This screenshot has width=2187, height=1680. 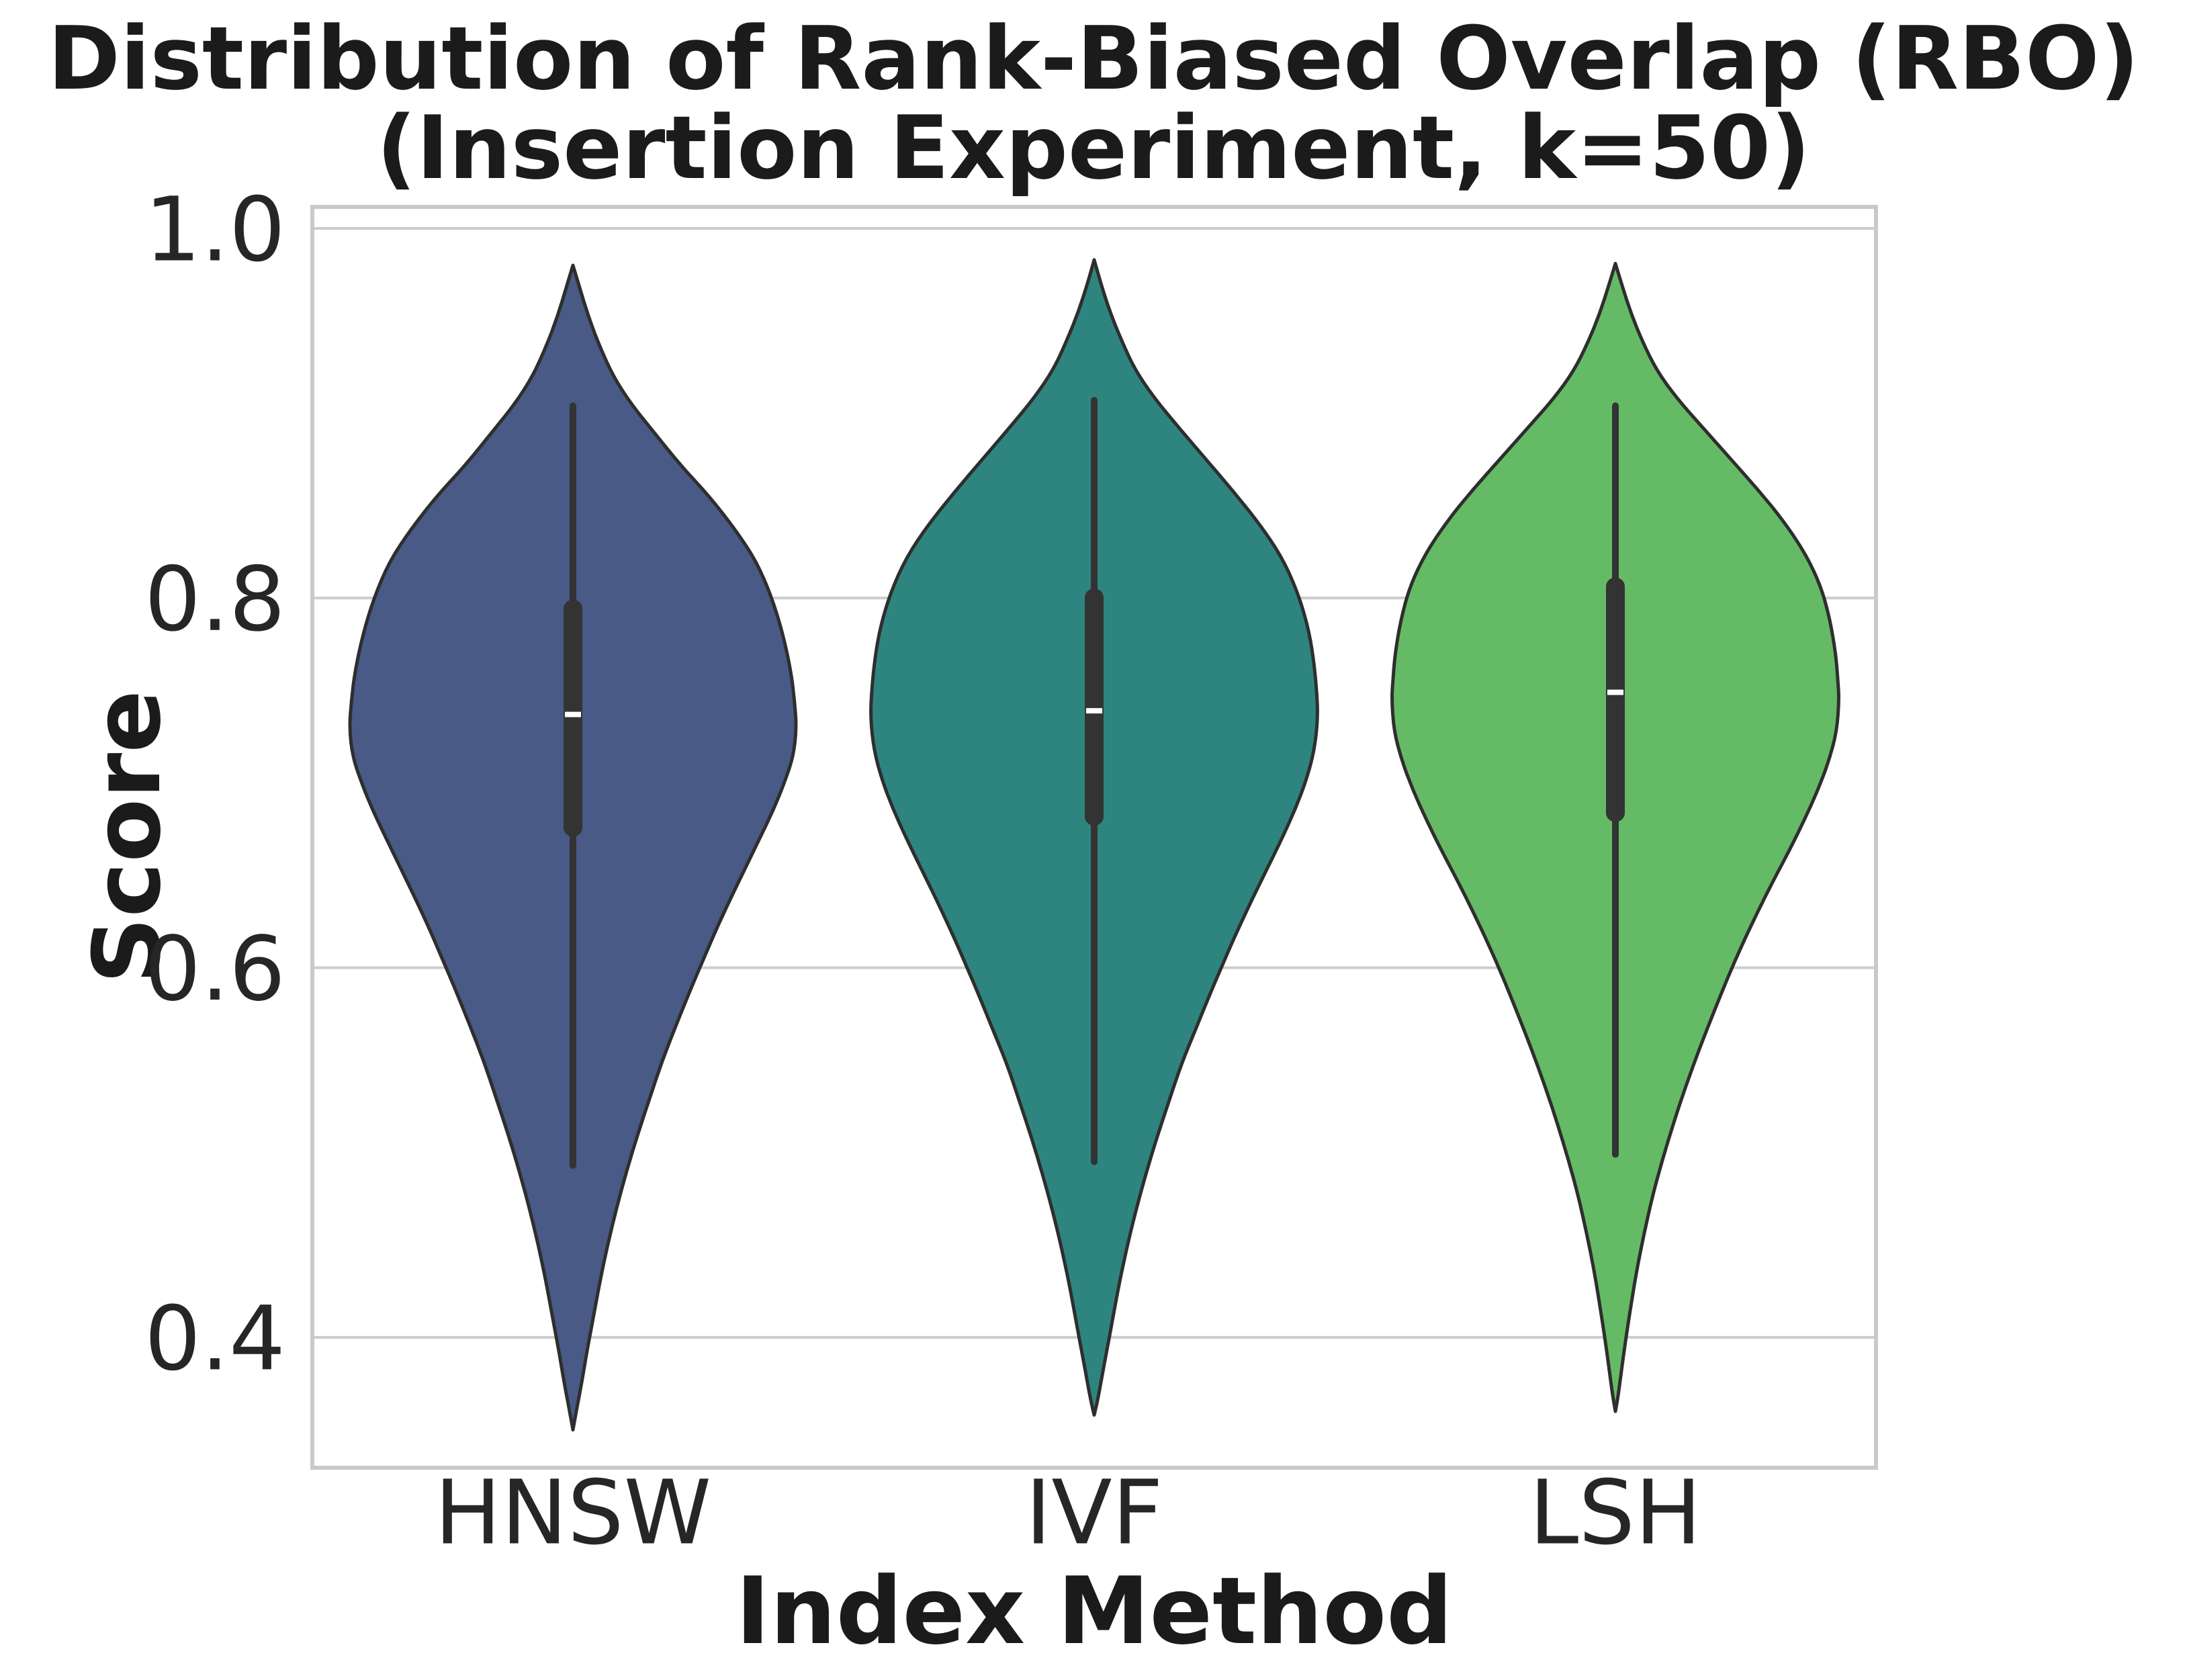 I want to click on x-tick-label-hnsw: HNSW, so click(x=573, y=1513).